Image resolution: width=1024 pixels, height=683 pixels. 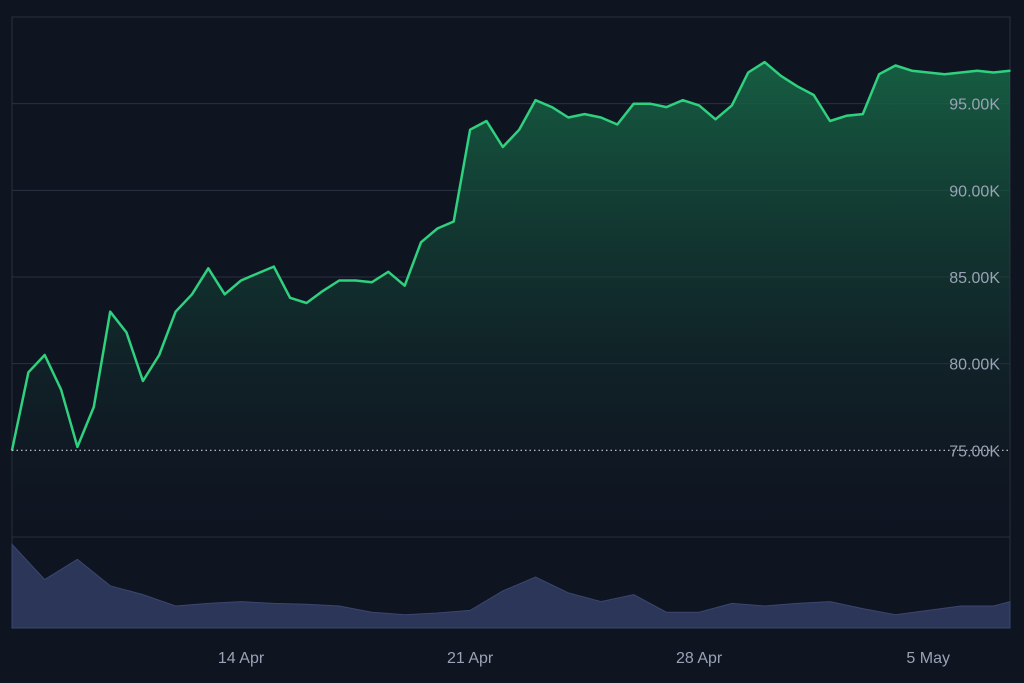 I want to click on y-tick-label: 80.00K, so click(x=974, y=365).